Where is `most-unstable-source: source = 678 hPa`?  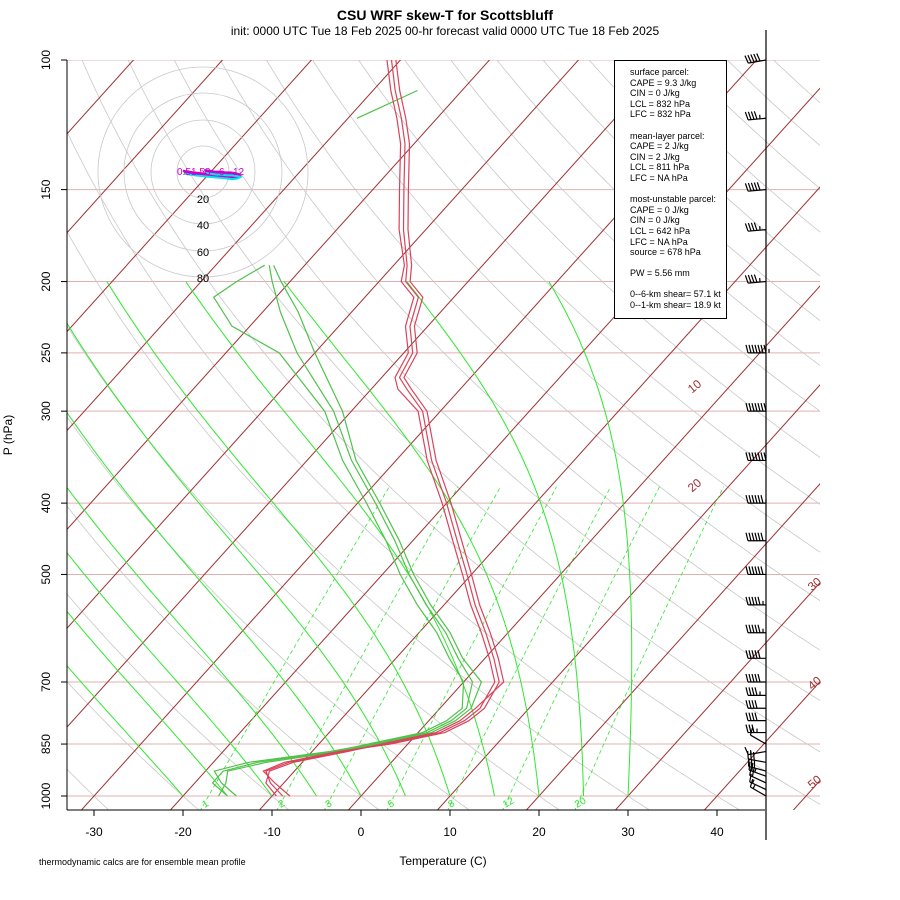 most-unstable-source: source = 678 hPa is located at coordinates (665, 252).